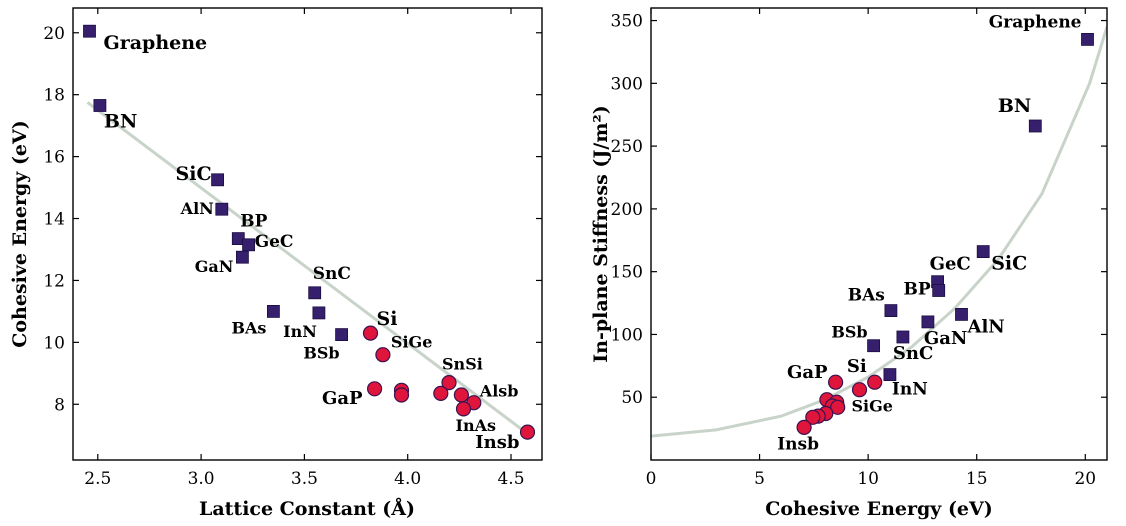 This screenshot has width=1126, height=526. What do you see at coordinates (977, 479) in the screenshot?
I see `x-tick-label: 15` at bounding box center [977, 479].